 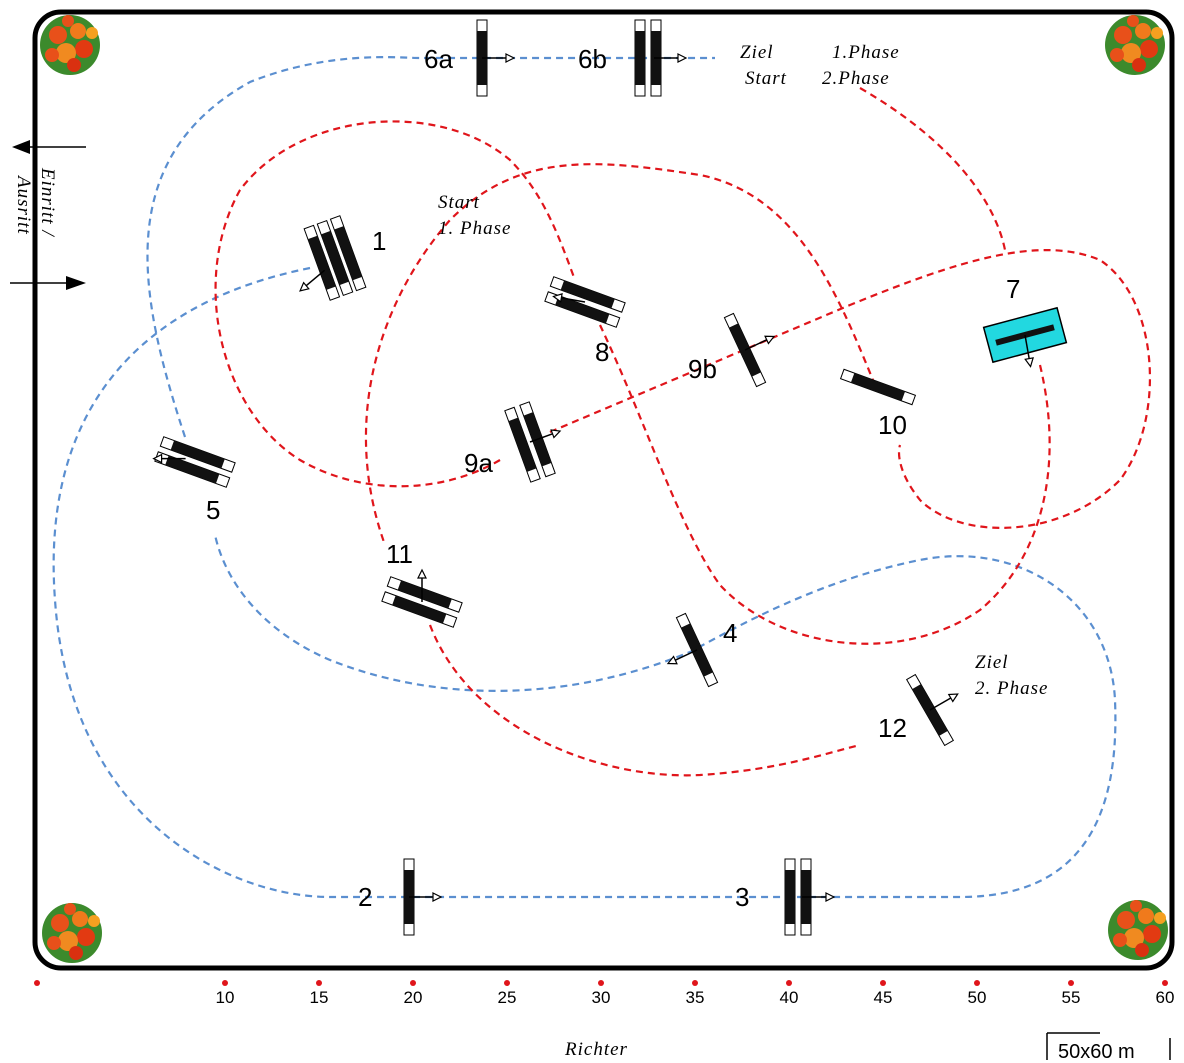 What do you see at coordinates (319, 997) in the screenshot?
I see `scale-label: 15` at bounding box center [319, 997].